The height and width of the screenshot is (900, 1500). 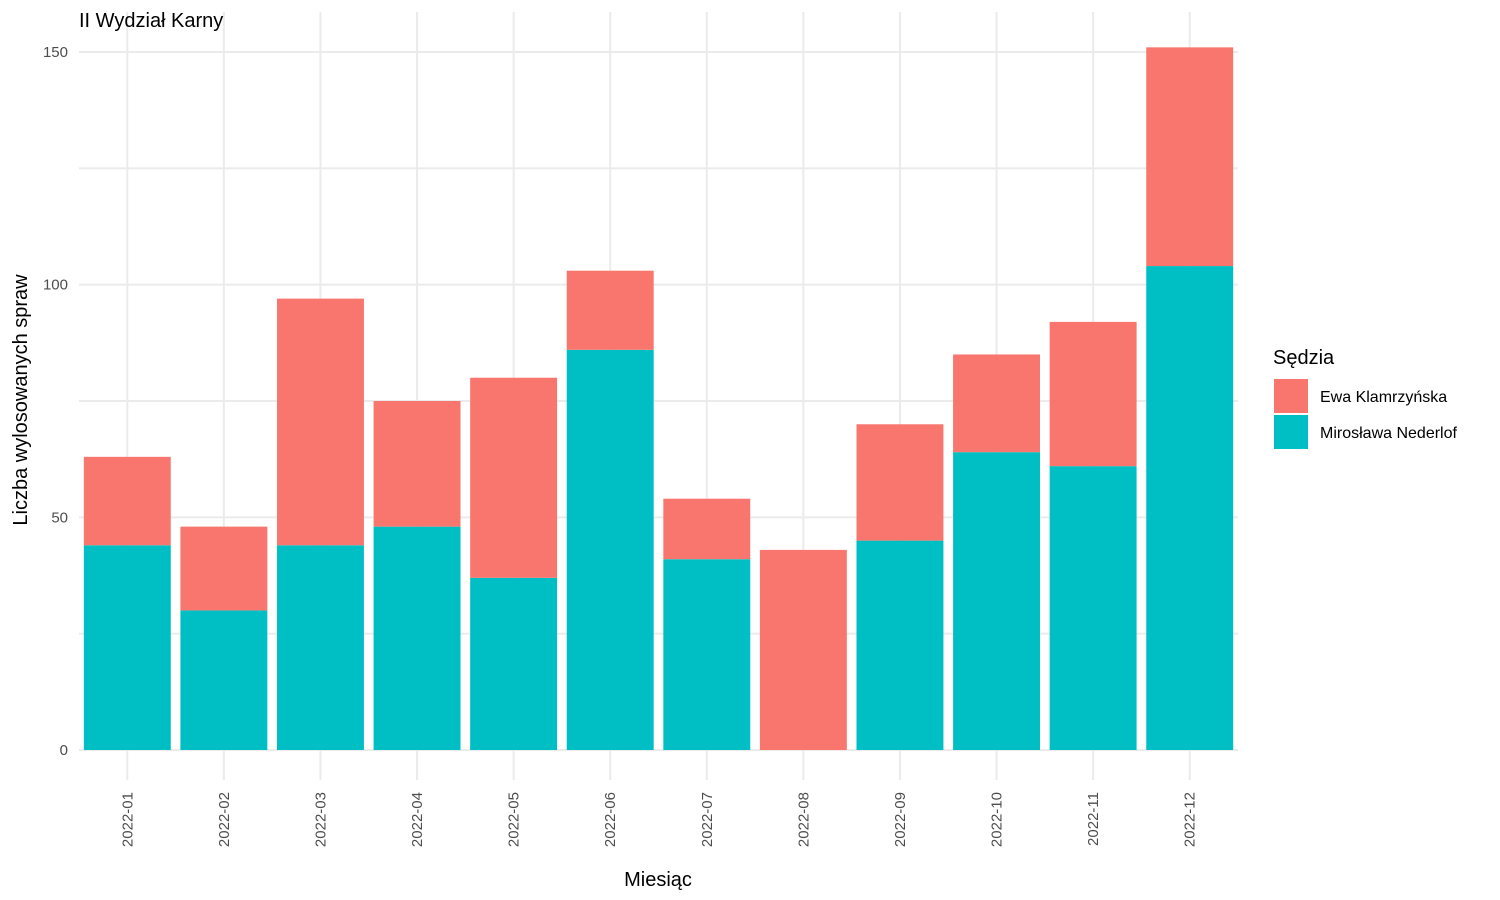 What do you see at coordinates (997, 819) in the screenshot?
I see `x-tick-label: 2022-10` at bounding box center [997, 819].